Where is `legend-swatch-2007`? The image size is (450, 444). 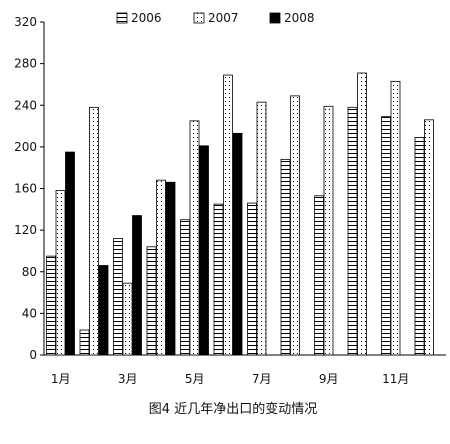
legend-swatch-2007 is located at coordinates (199, 18).